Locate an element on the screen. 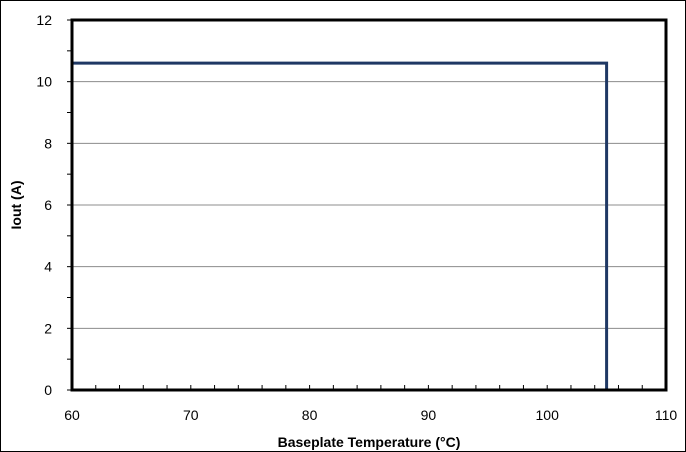 The image size is (686, 452). y-tick-label-0: 0 is located at coordinates (48, 390).